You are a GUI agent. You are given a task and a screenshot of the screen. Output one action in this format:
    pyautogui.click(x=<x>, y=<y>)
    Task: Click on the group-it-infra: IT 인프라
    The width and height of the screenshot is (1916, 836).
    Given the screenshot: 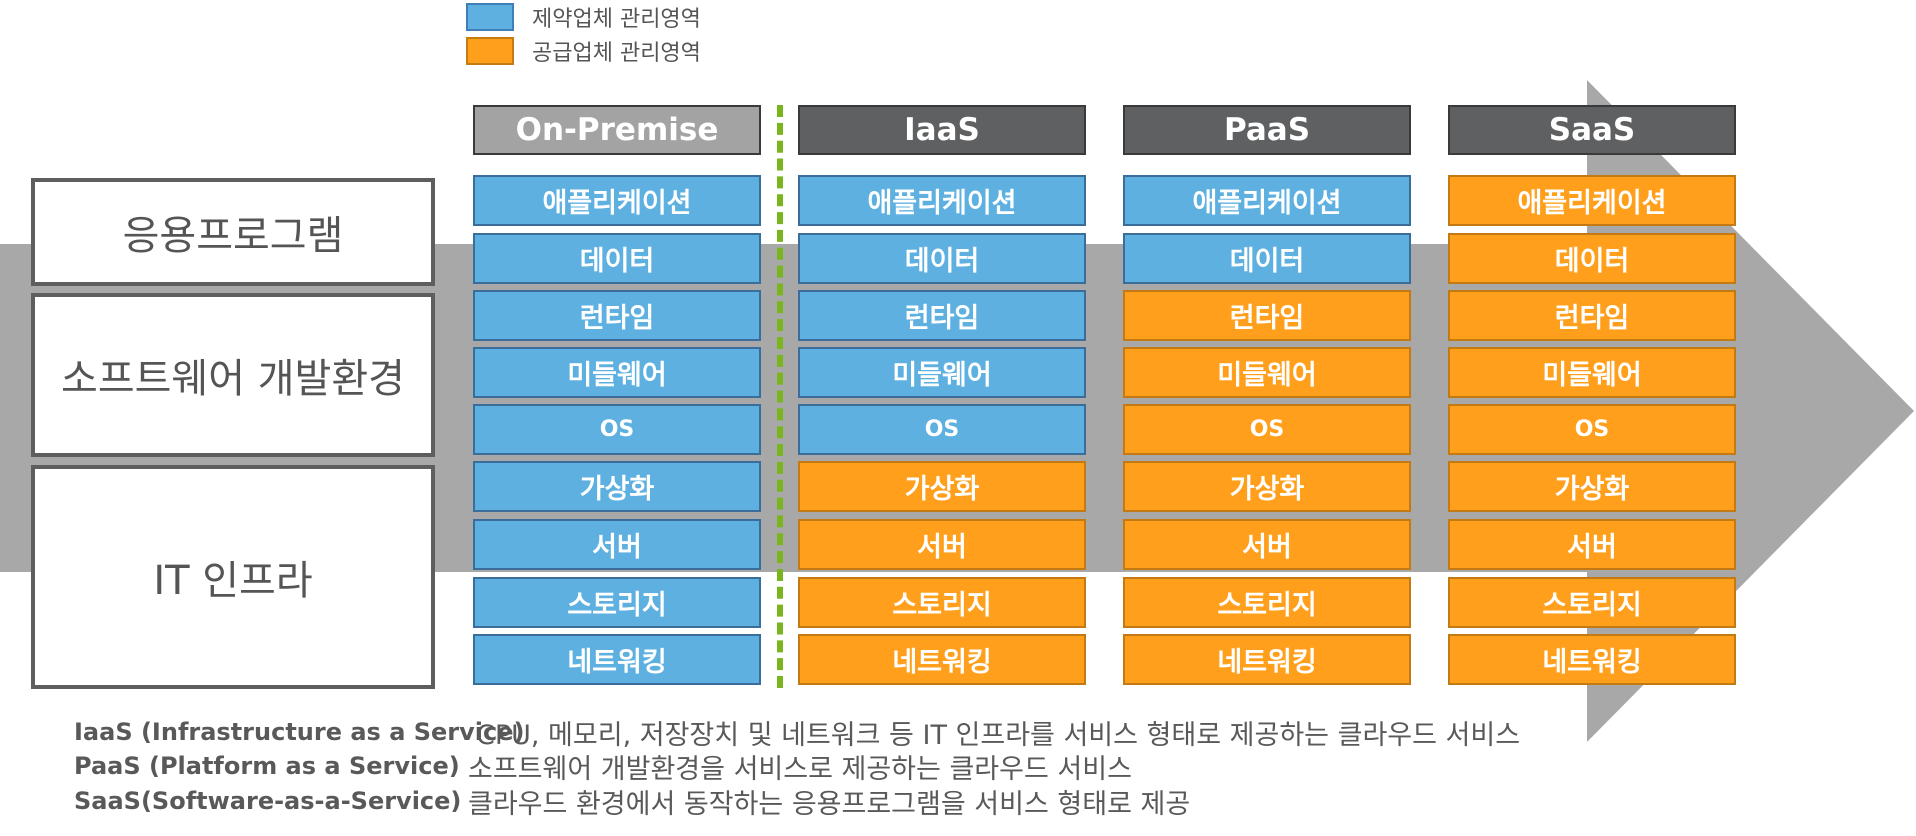 What is the action you would take?
    pyautogui.click(x=233, y=577)
    